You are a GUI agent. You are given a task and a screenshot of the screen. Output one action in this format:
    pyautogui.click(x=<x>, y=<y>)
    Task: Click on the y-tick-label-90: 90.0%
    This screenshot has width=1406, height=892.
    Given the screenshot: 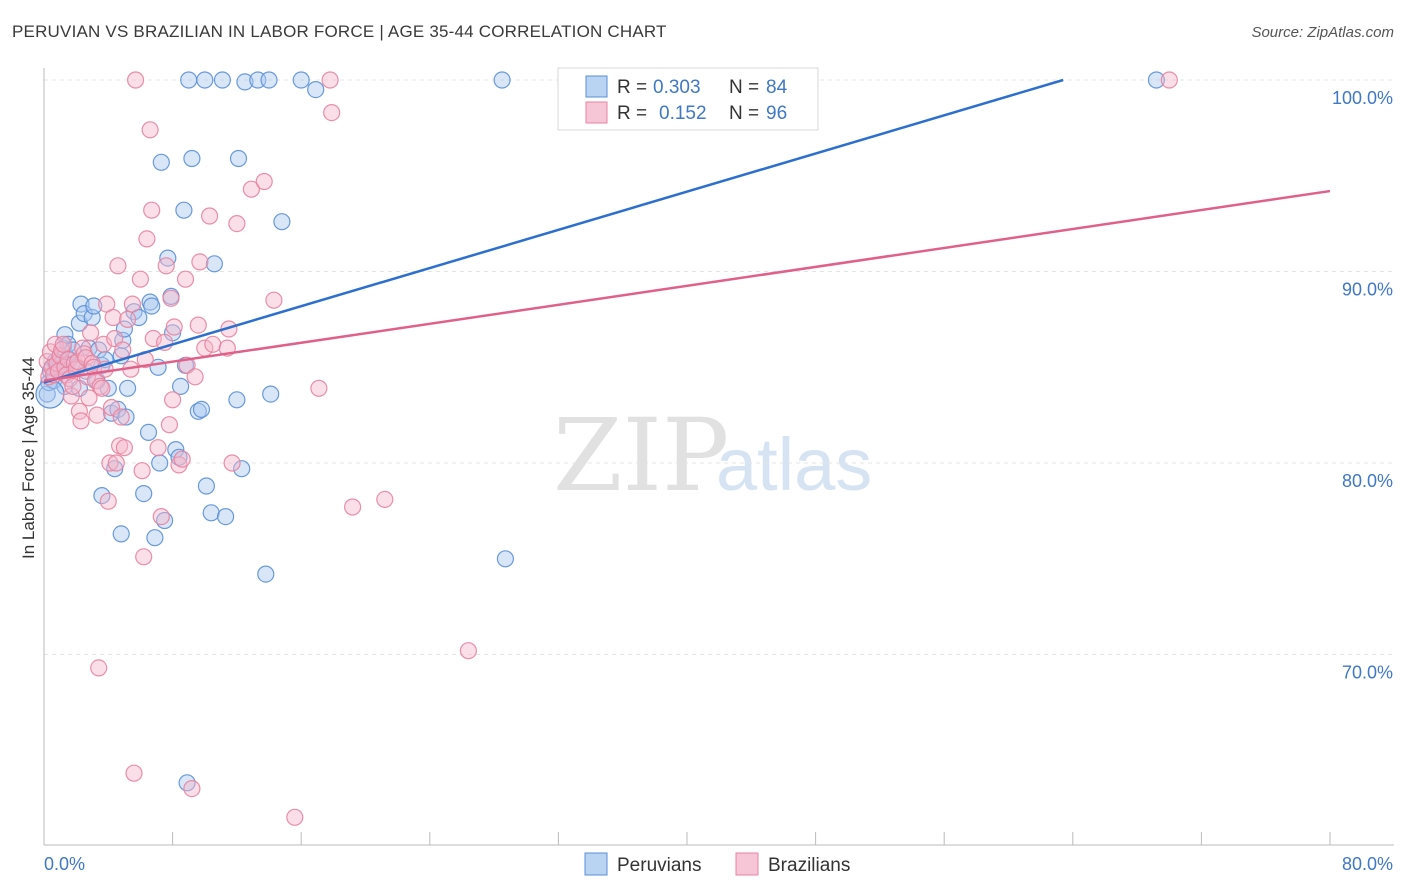 What is the action you would take?
    pyautogui.click(x=1367, y=290)
    